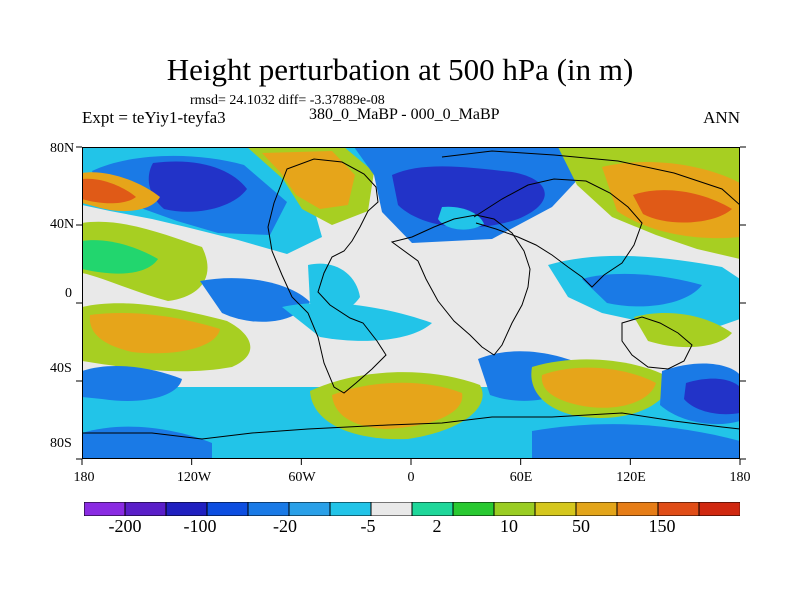 This screenshot has width=800, height=600. I want to click on central-pacific-blue, so click(255, 300).